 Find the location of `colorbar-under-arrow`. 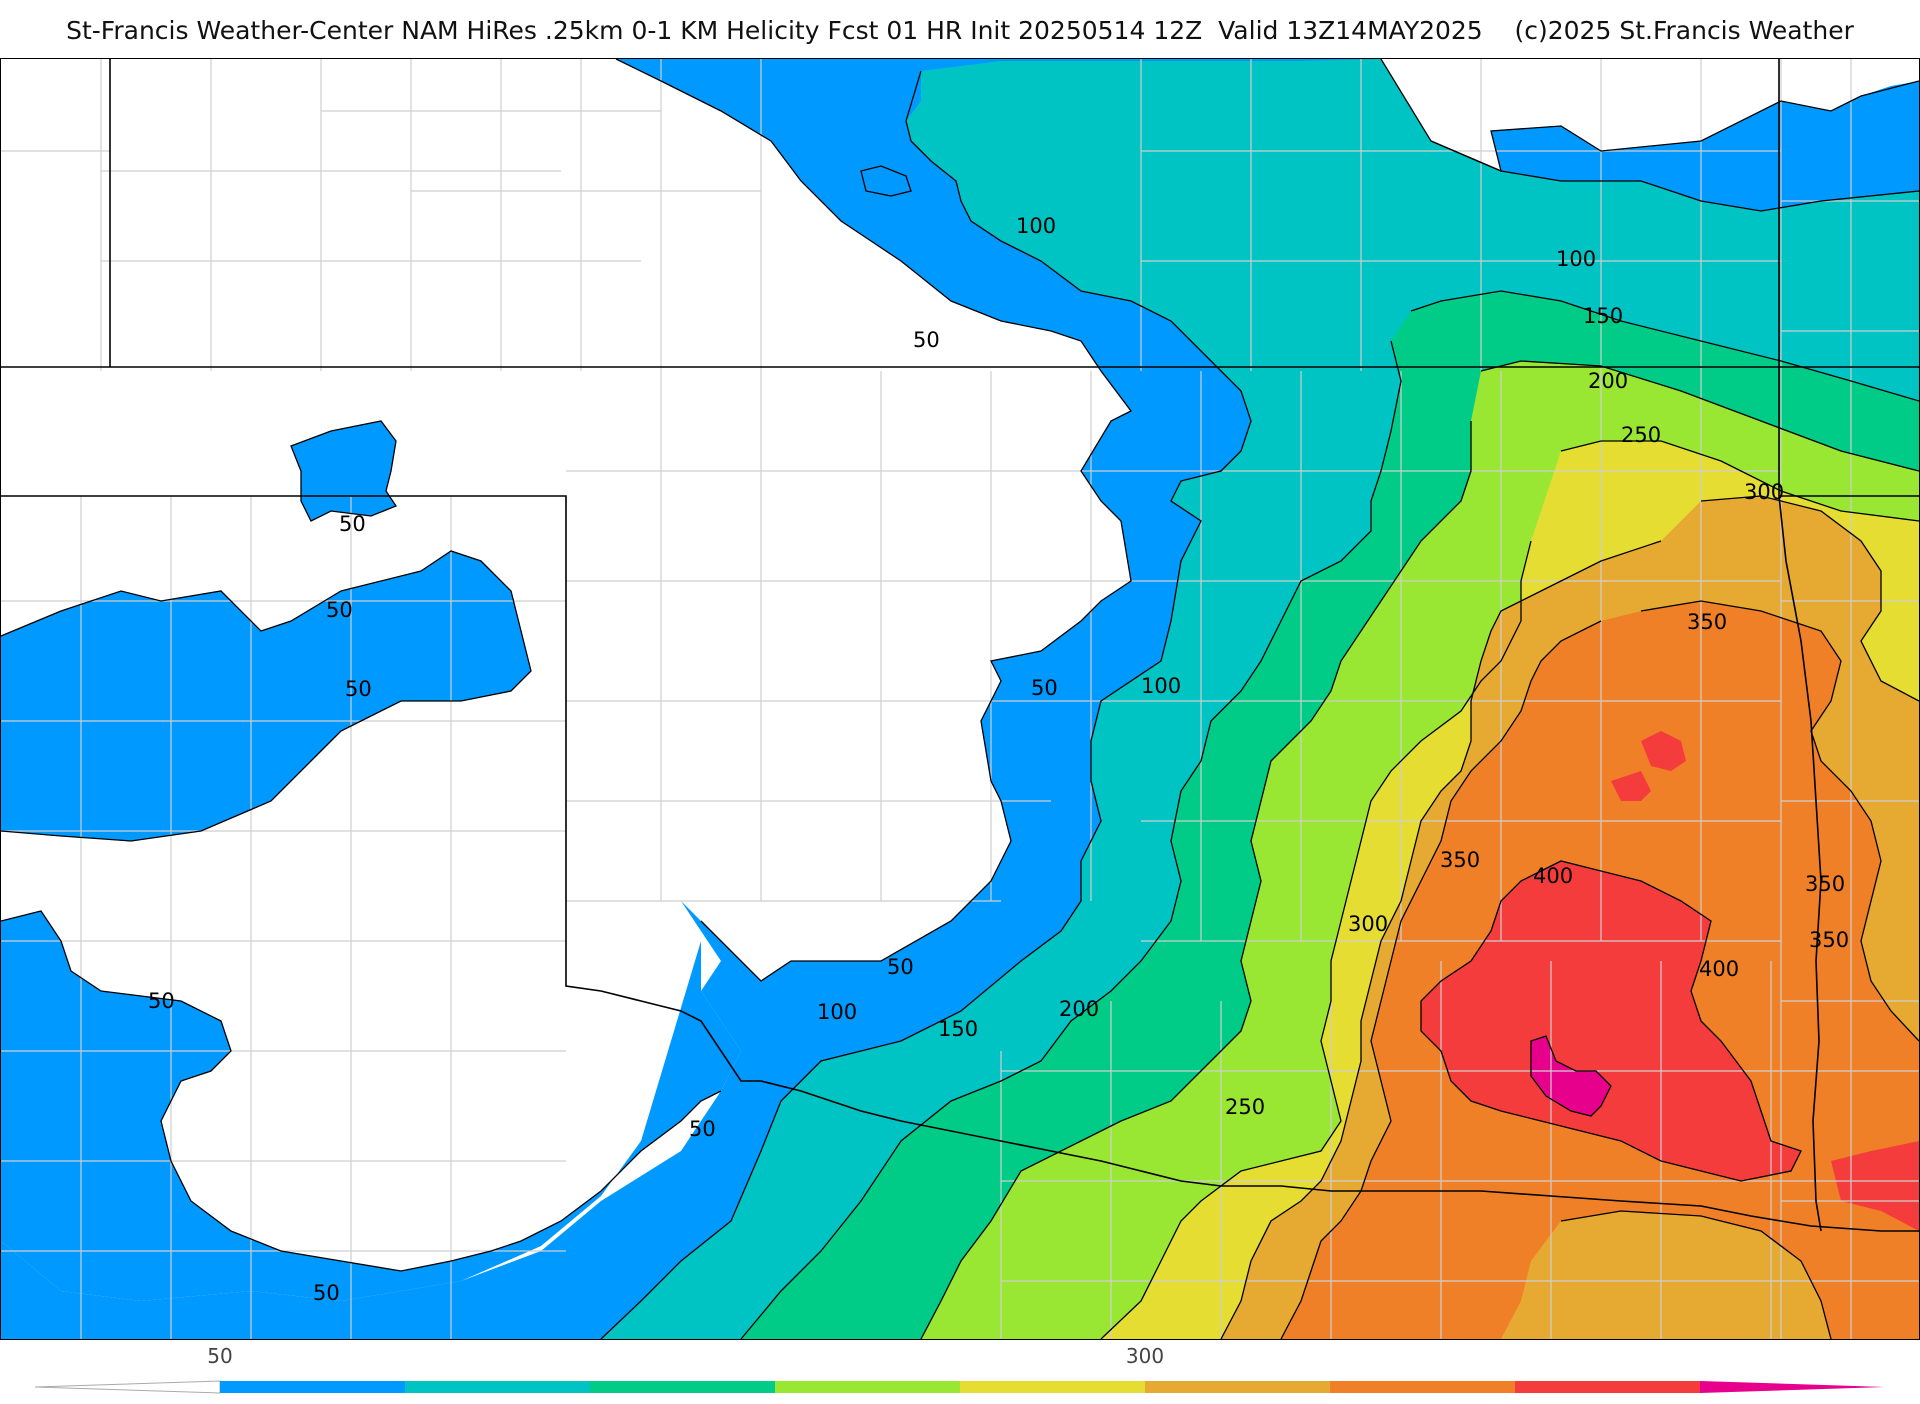

colorbar-under-arrow is located at coordinates (127, 1387).